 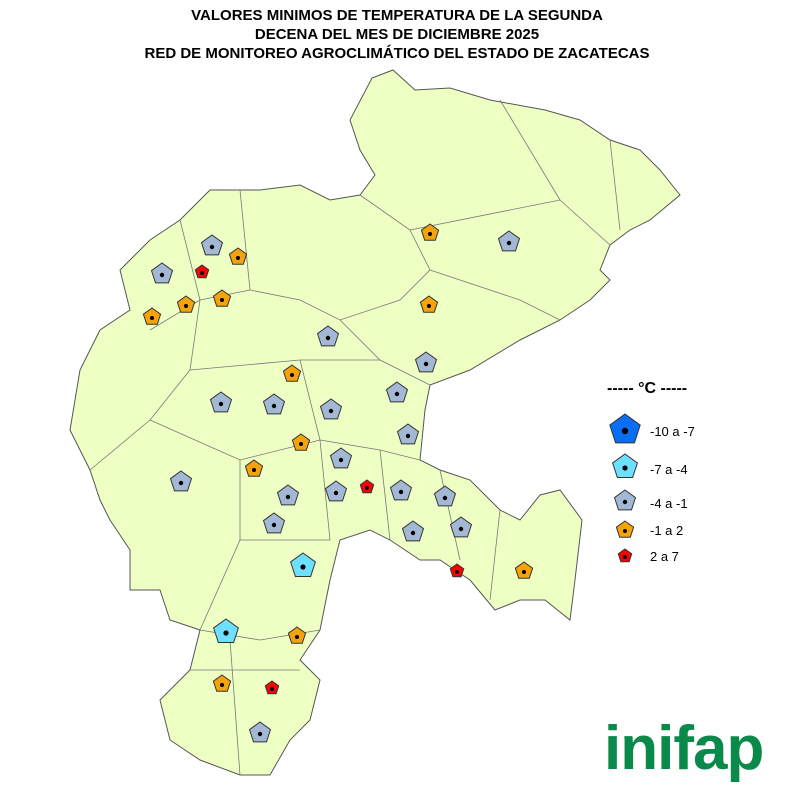 What do you see at coordinates (684, 748) in the screenshot?
I see `inifap-logo: inifap` at bounding box center [684, 748].